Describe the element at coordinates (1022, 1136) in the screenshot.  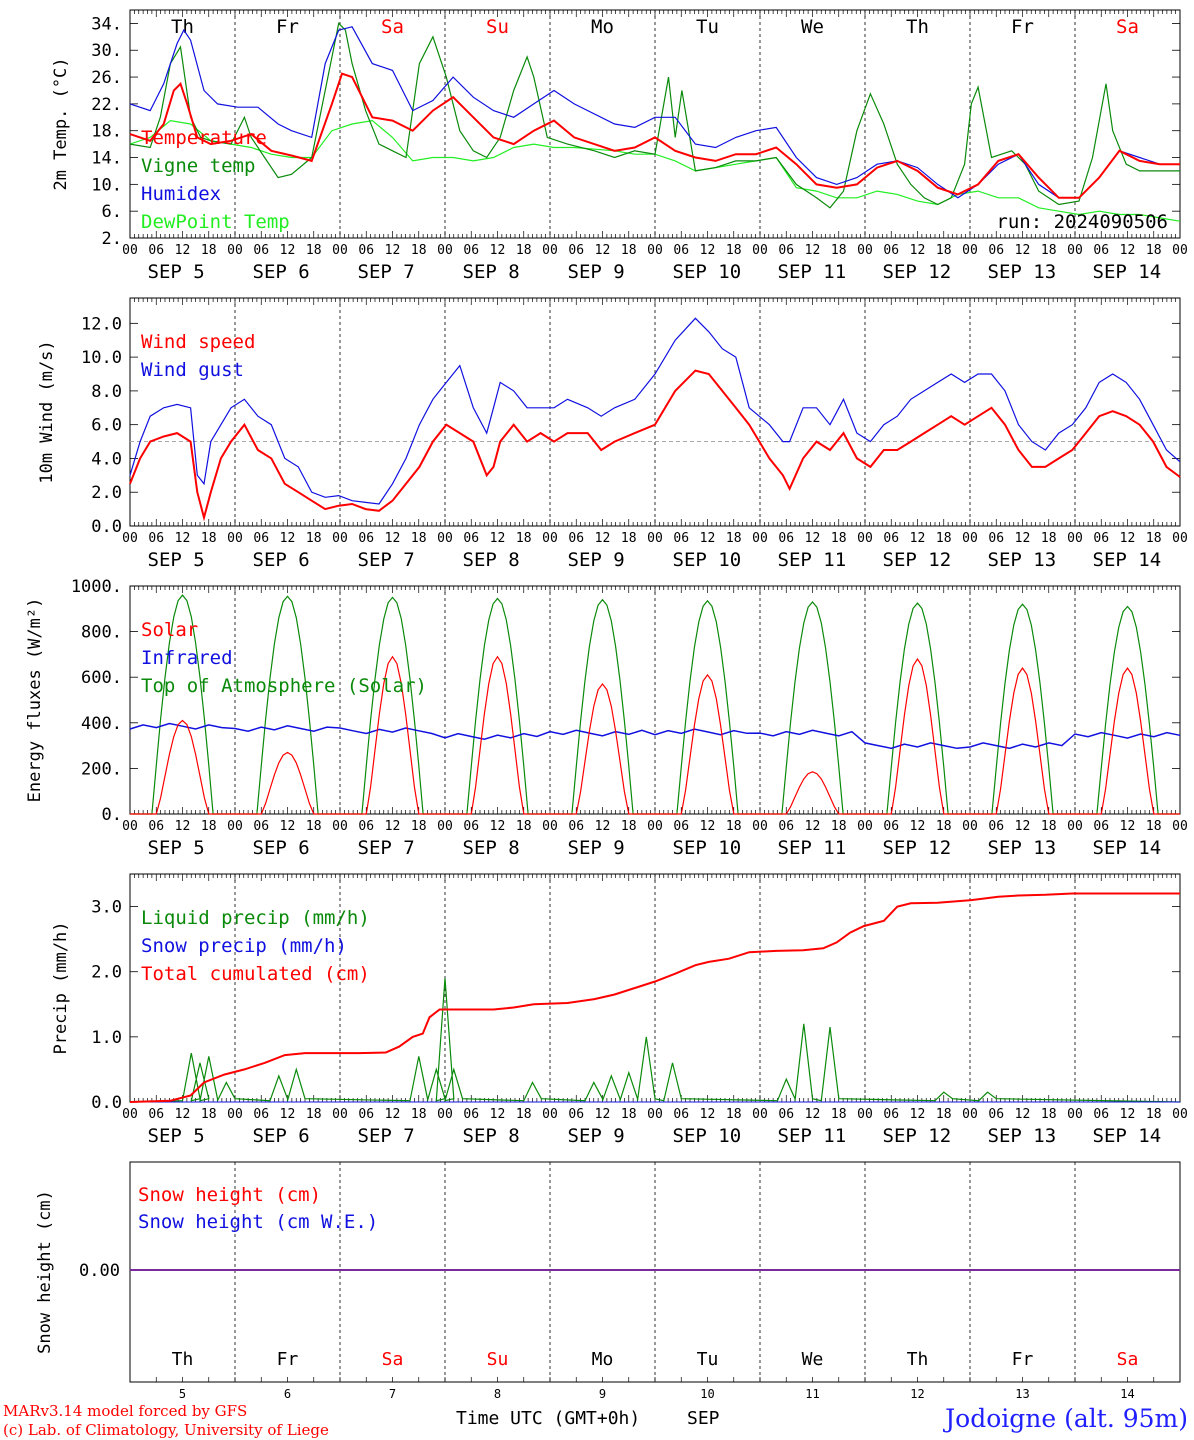
I see `date-label: SEP 13` at that location.